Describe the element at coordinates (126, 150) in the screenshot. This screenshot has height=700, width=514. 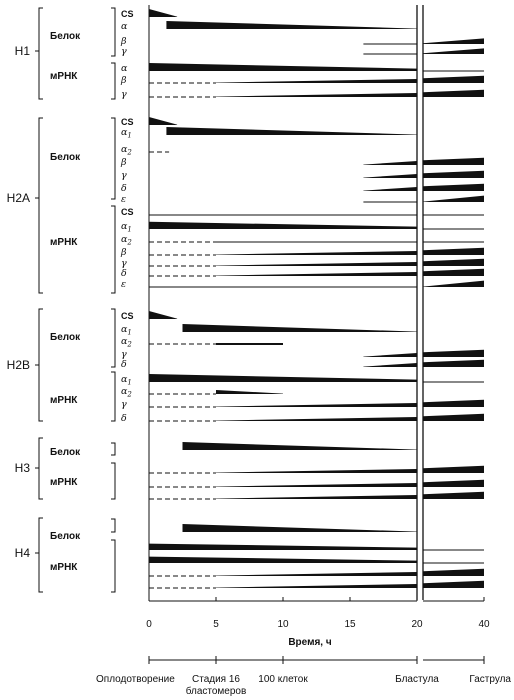
I see `group-h2a-sub-0-row-2-label: α2` at that location.